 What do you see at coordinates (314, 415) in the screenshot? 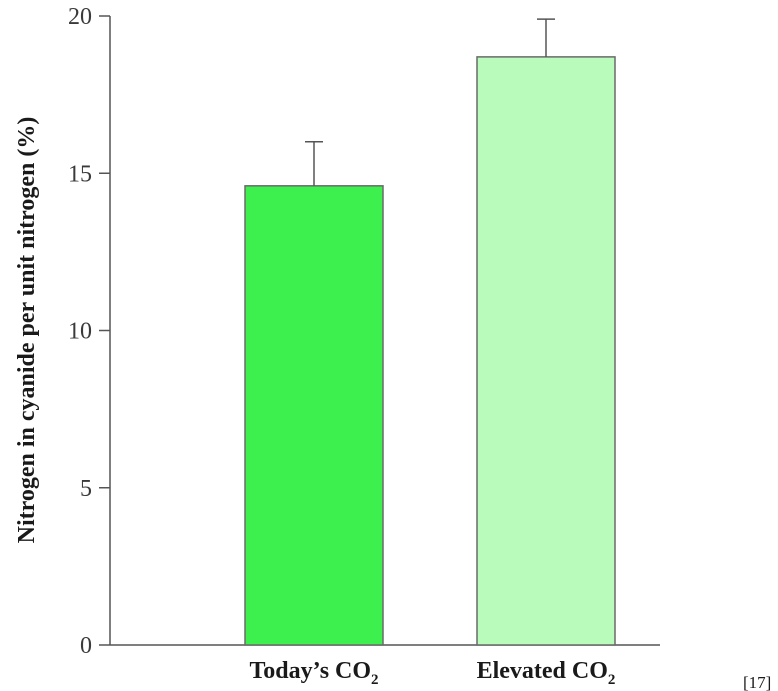
I see `bar` at bounding box center [314, 415].